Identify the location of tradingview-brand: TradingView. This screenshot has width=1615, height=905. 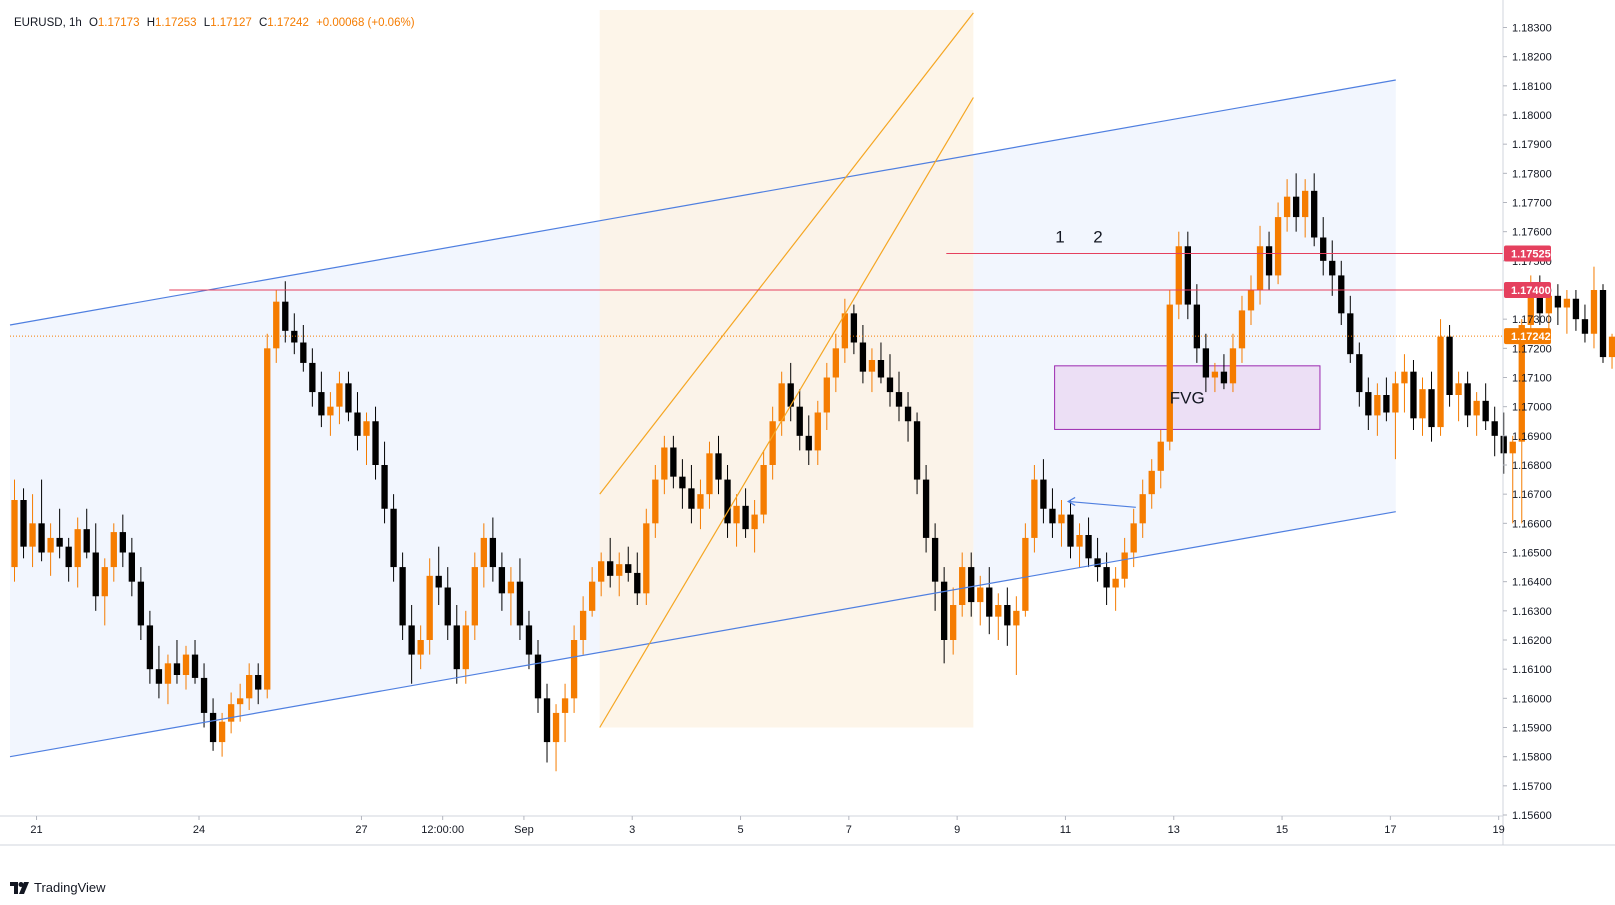
(58, 887).